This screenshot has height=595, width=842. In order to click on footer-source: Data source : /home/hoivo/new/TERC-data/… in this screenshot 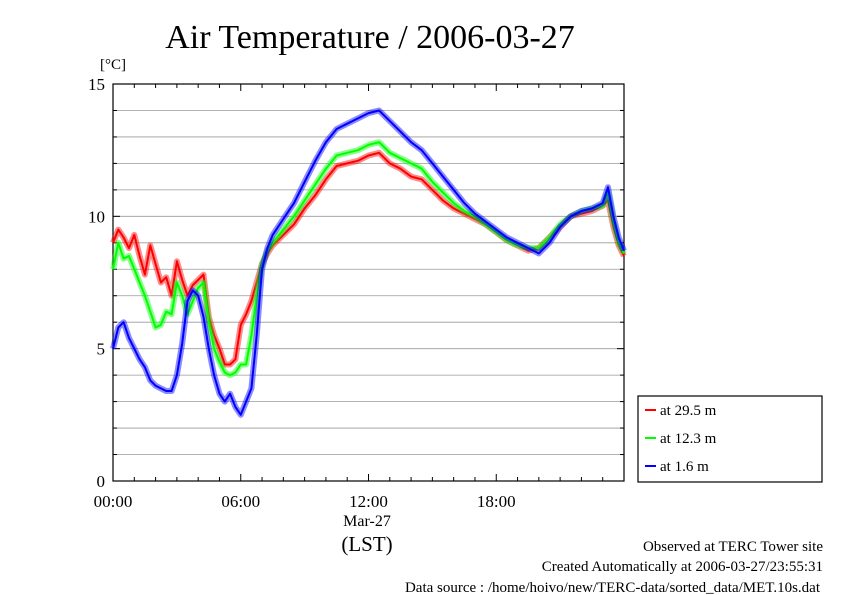, I will do `click(613, 587)`.